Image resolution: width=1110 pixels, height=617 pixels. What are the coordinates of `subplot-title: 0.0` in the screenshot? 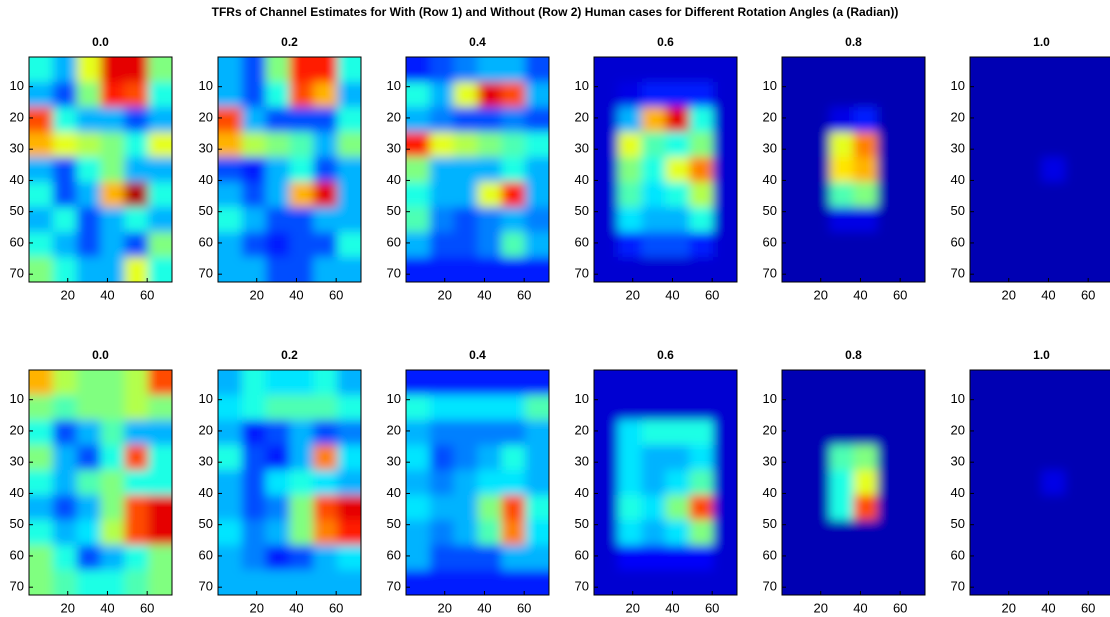 It's located at (100, 355).